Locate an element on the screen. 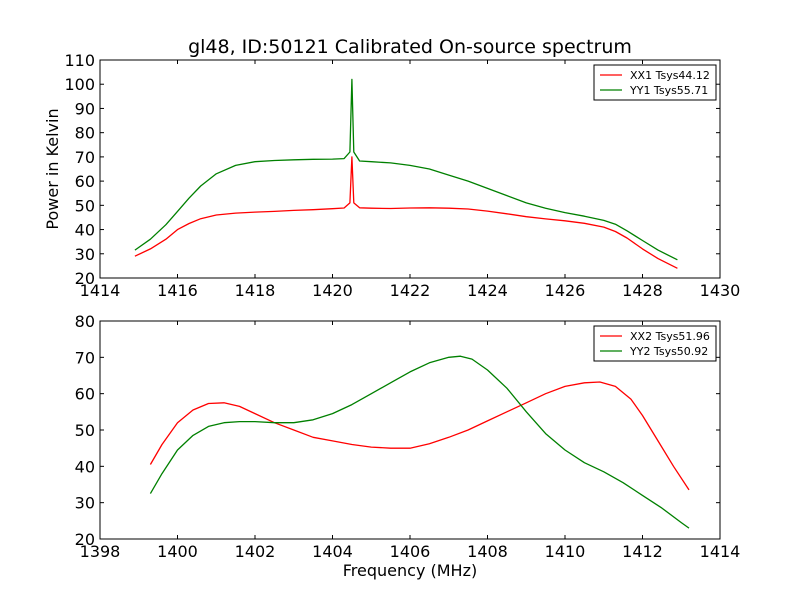 This screenshot has height=600, width=800. legend-label: XX2 Tsys51.96 is located at coordinates (670, 336).